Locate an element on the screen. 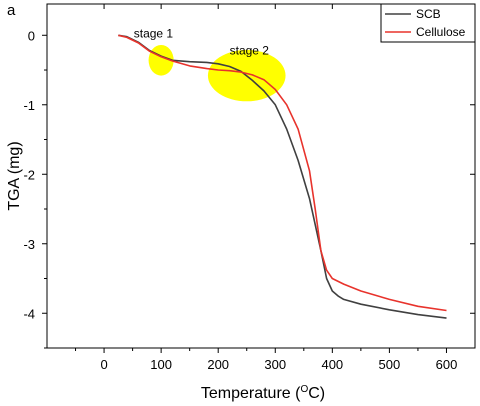 This screenshot has height=406, width=480. stage-label: stage 2 is located at coordinates (250, 51).